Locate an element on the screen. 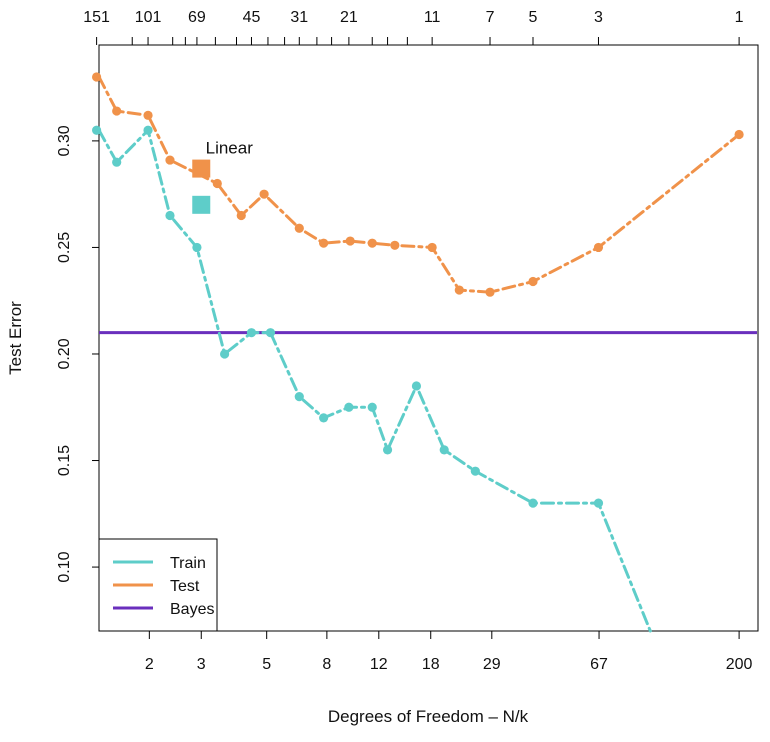 Image resolution: width=770 pixels, height=742 pixels. top-tick-label: 3 is located at coordinates (598, 17).